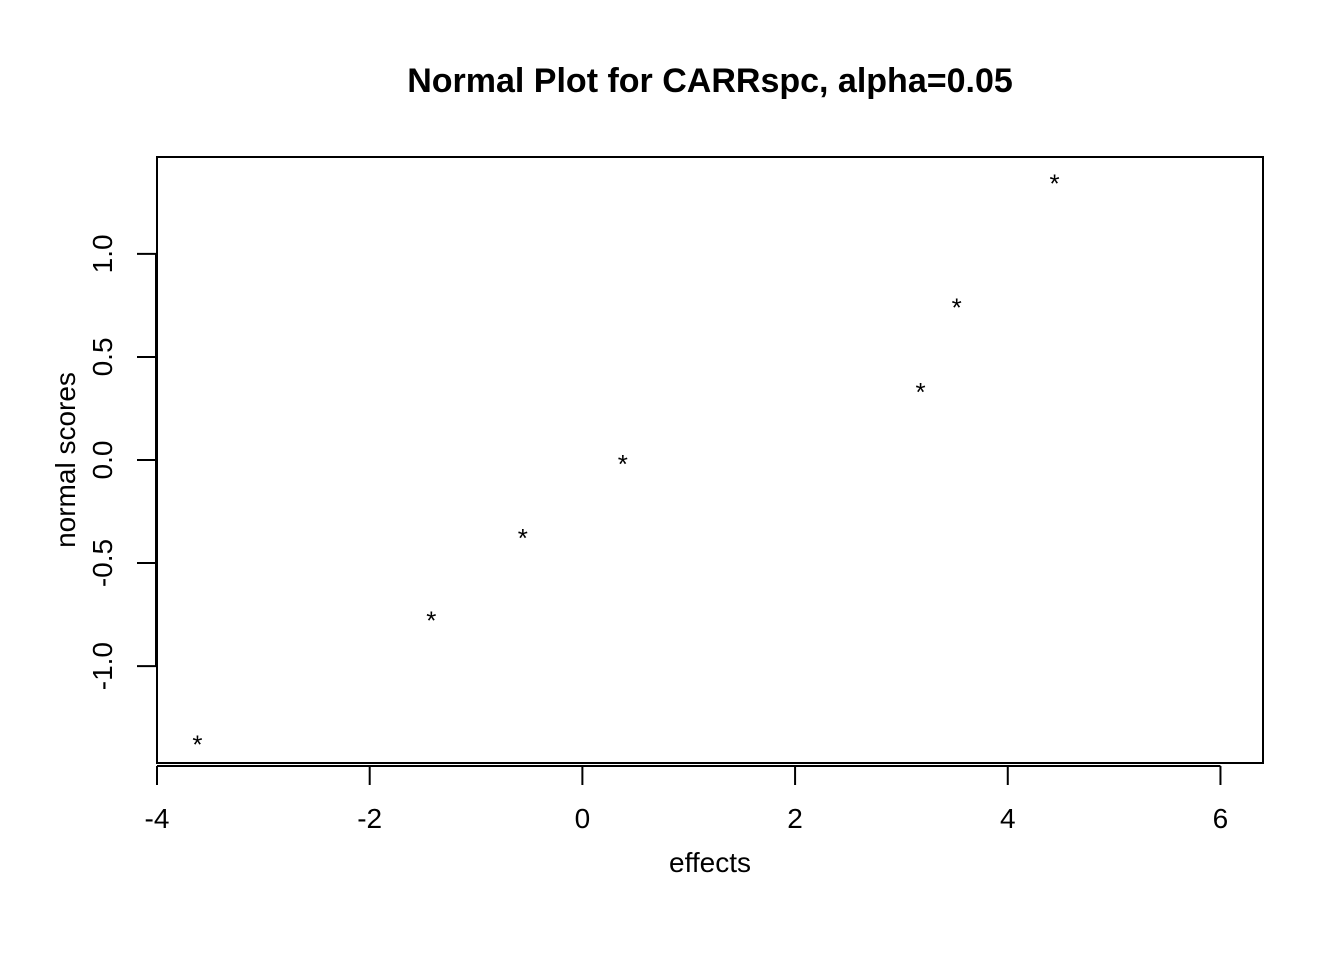  I want to click on chart-title: Normal Plot for CARRspc, alpha=0.05, so click(710, 81).